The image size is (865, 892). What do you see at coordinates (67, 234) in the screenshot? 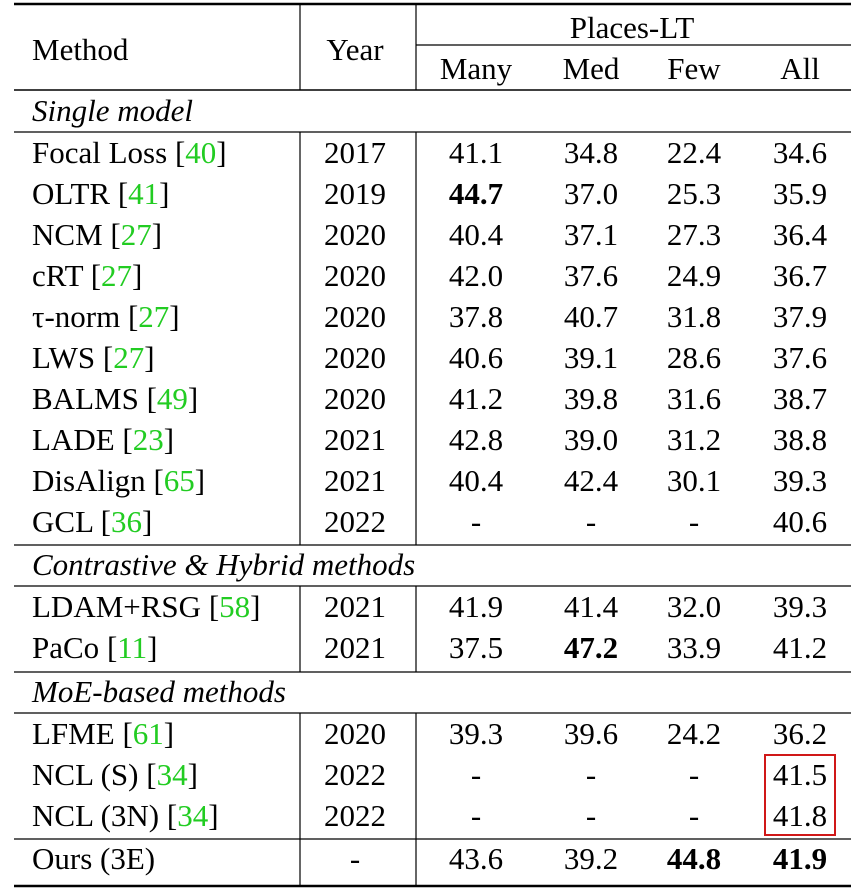
I see `method-label: NCM` at bounding box center [67, 234].